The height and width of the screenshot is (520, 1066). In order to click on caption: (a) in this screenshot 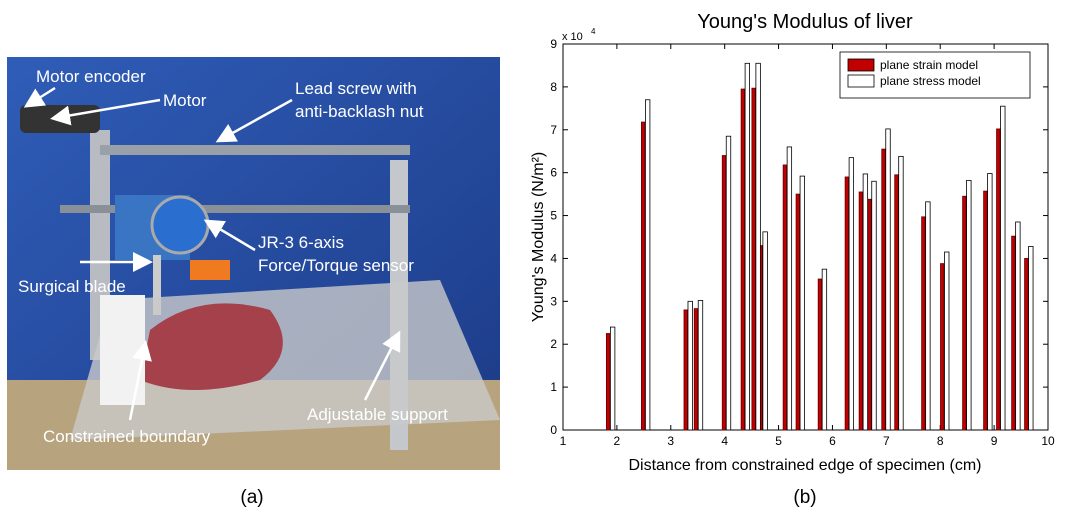, I will do `click(251, 497)`.